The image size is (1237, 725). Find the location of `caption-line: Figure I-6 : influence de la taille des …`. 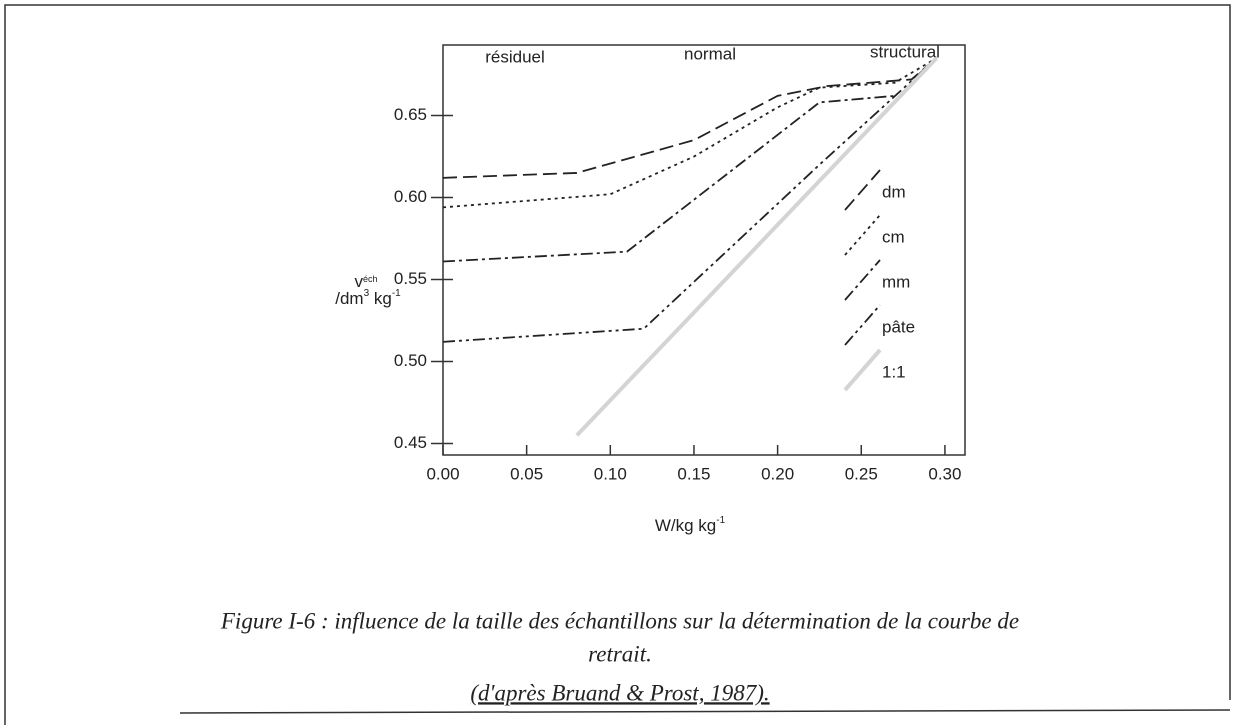

caption-line: Figure I-6 : influence de la taille des … is located at coordinates (619, 620).